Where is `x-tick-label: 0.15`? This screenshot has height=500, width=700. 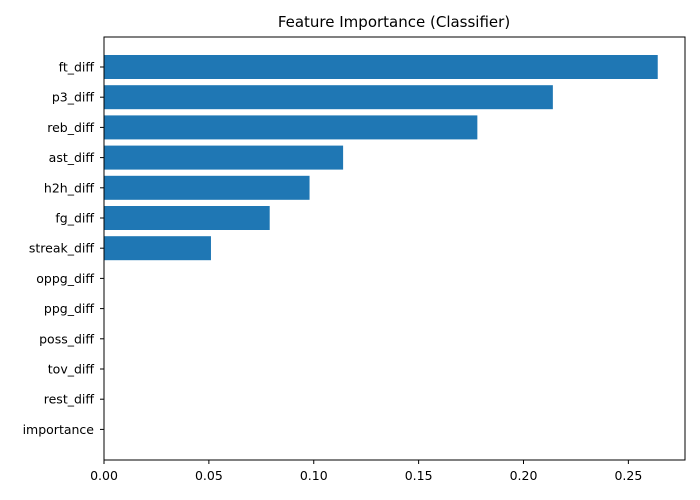
x-tick-label: 0.15 is located at coordinates (419, 475).